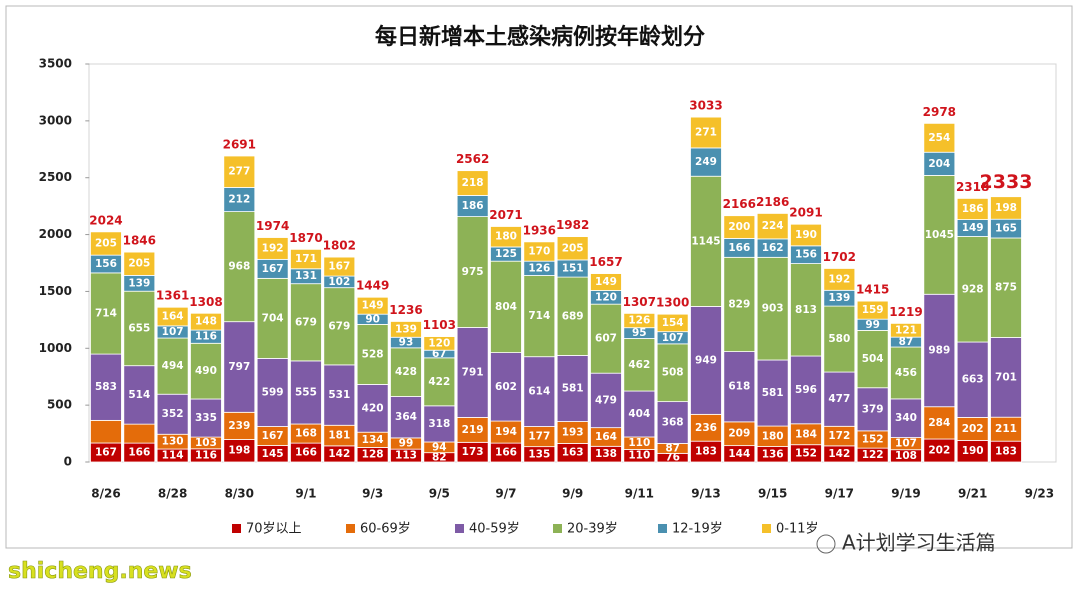  I want to click on data-label: 219, so click(473, 430).